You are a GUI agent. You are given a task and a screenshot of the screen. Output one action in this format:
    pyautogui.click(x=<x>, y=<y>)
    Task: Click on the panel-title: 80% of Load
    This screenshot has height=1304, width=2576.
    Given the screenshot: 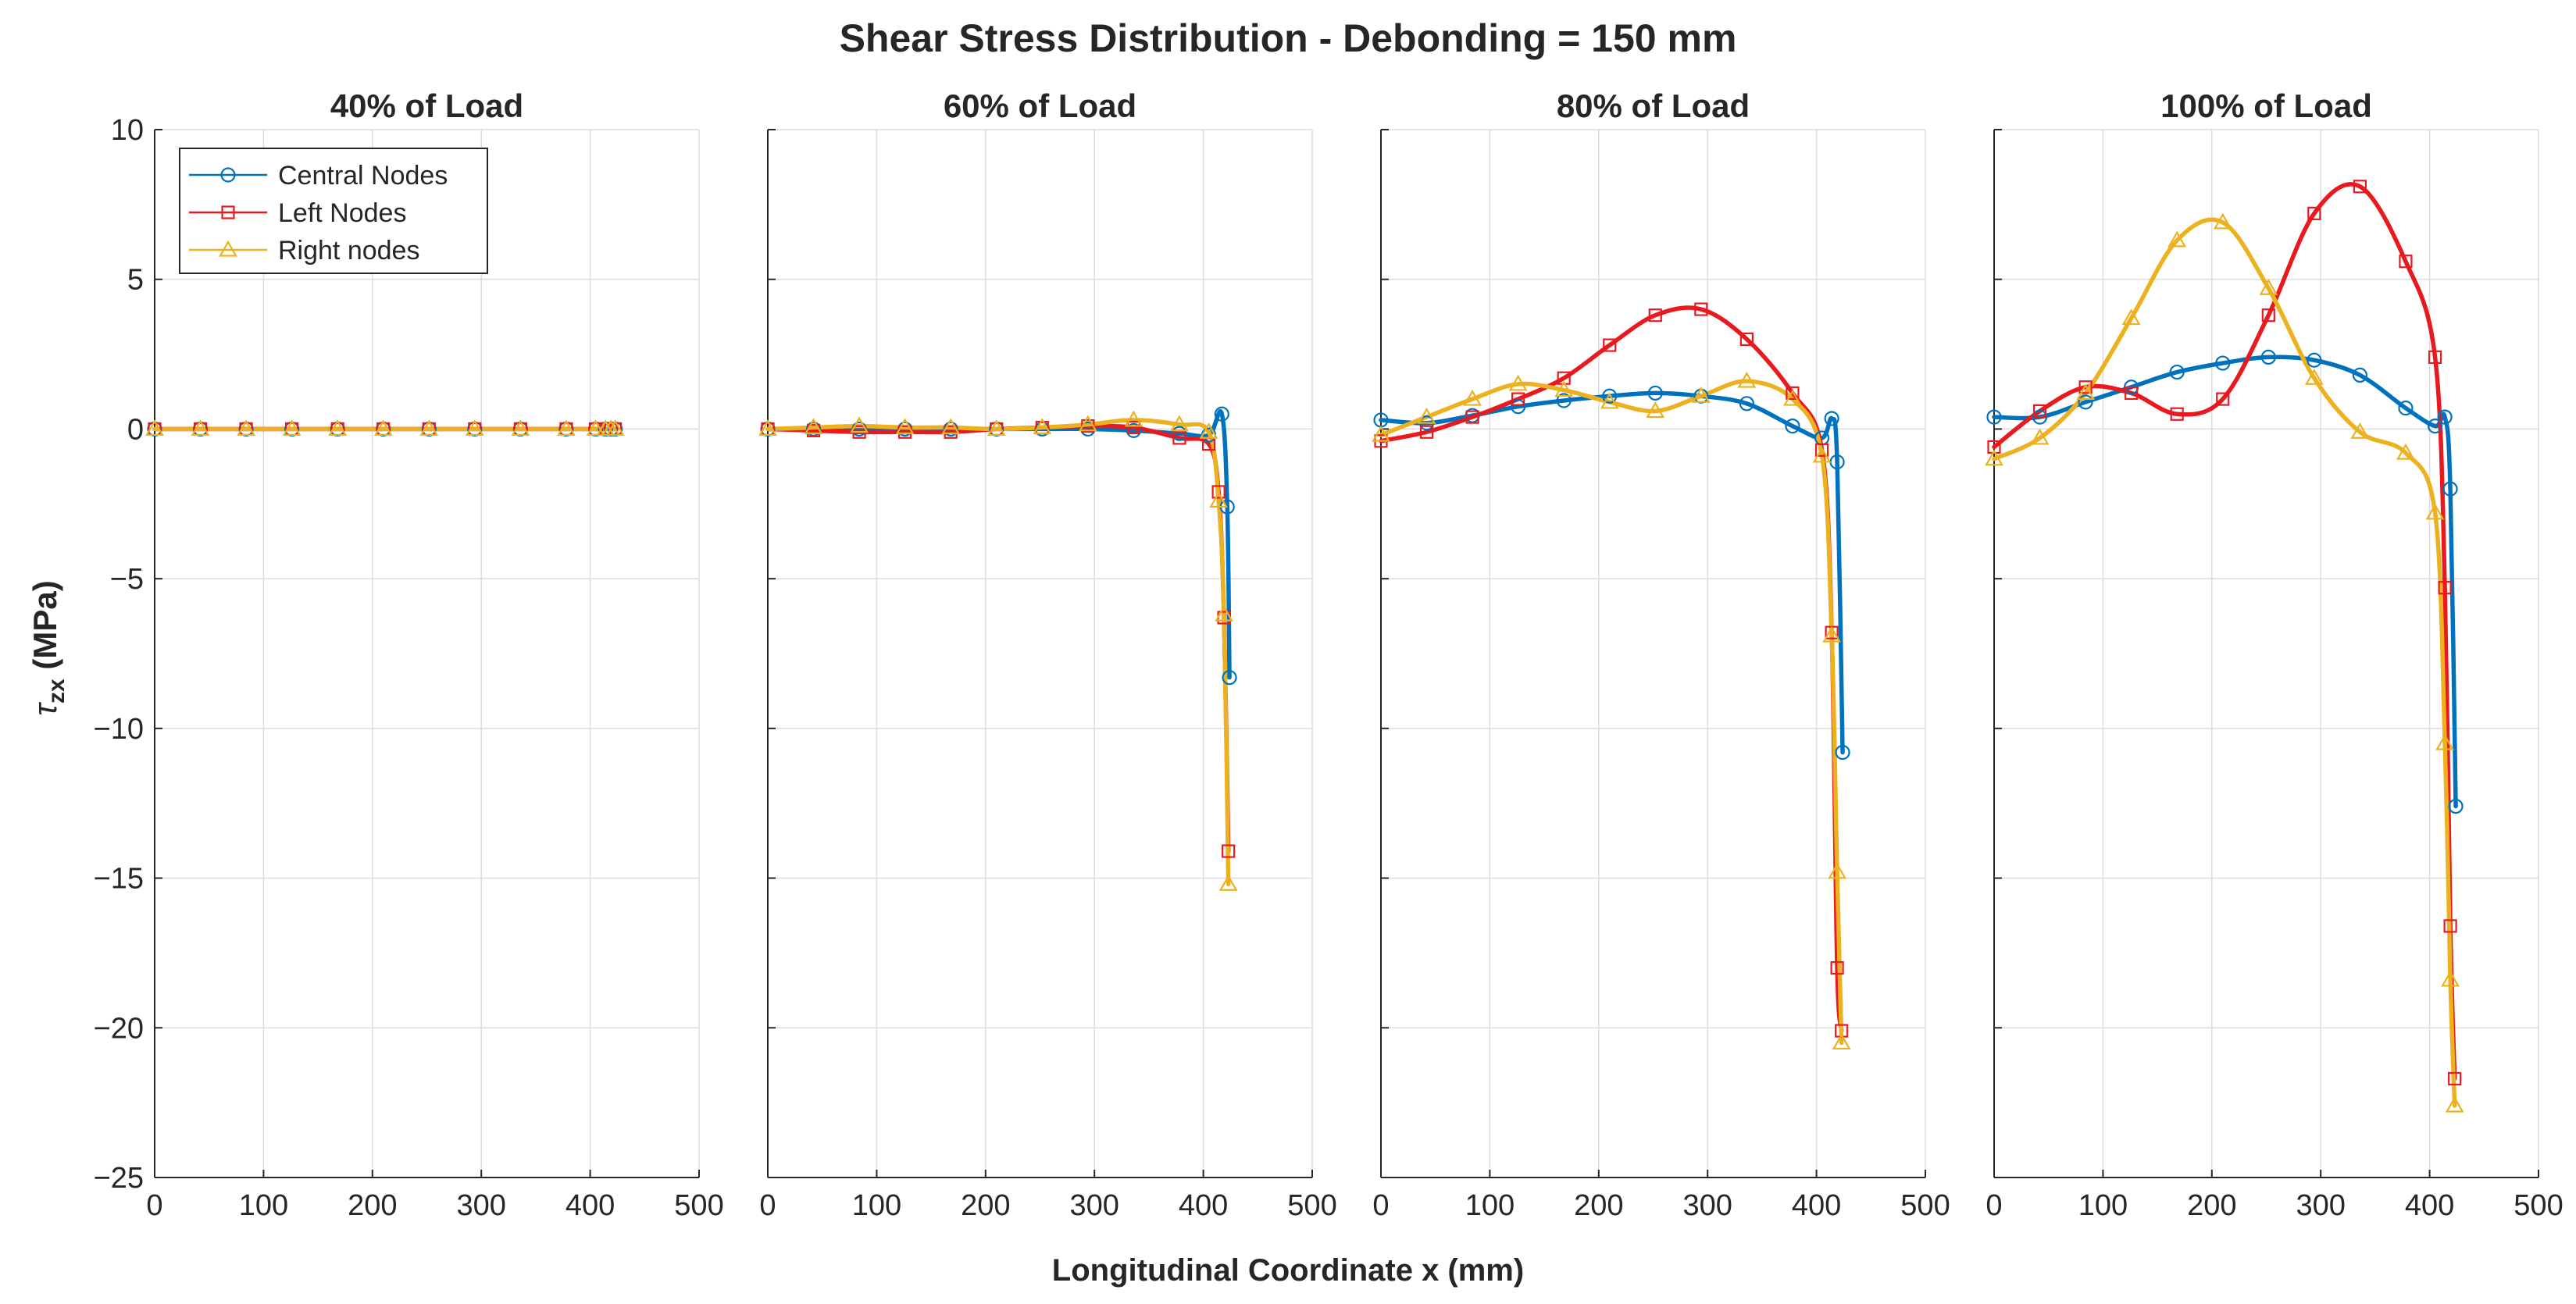 What is the action you would take?
    pyautogui.click(x=1653, y=105)
    